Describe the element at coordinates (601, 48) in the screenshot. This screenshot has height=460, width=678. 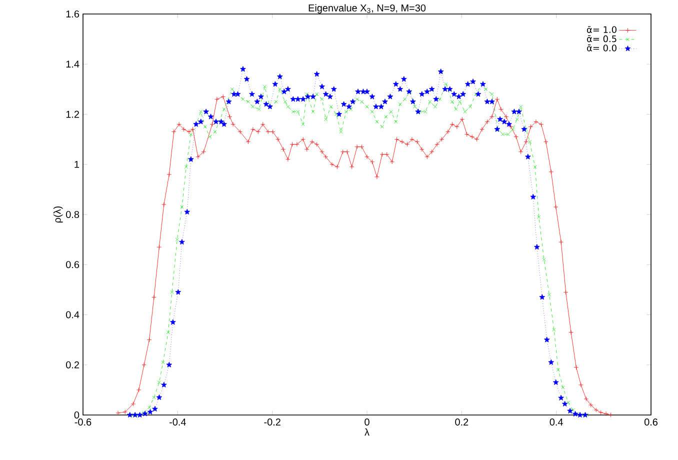
I see `legend-label: ᾱ= 0.0` at that location.